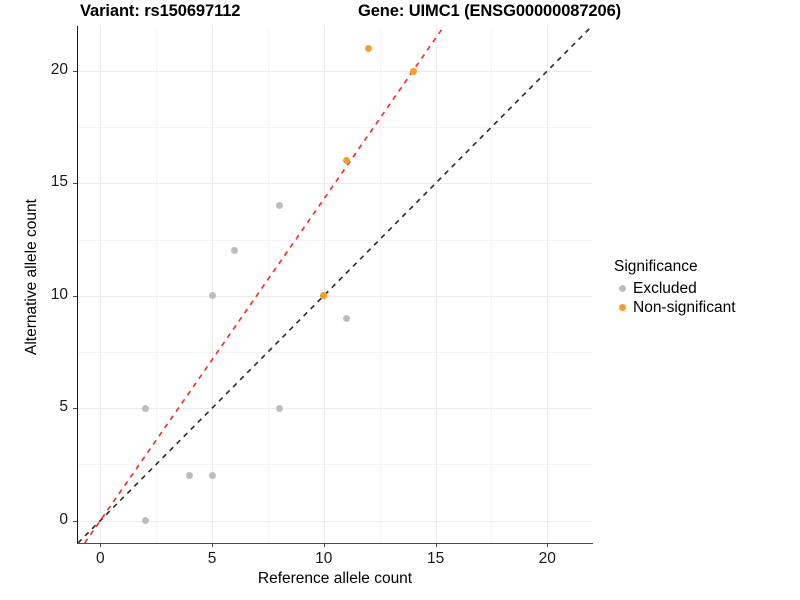 The height and width of the screenshot is (600, 800). I want to click on legend: Significance Excluded Non-significant, so click(705, 287).